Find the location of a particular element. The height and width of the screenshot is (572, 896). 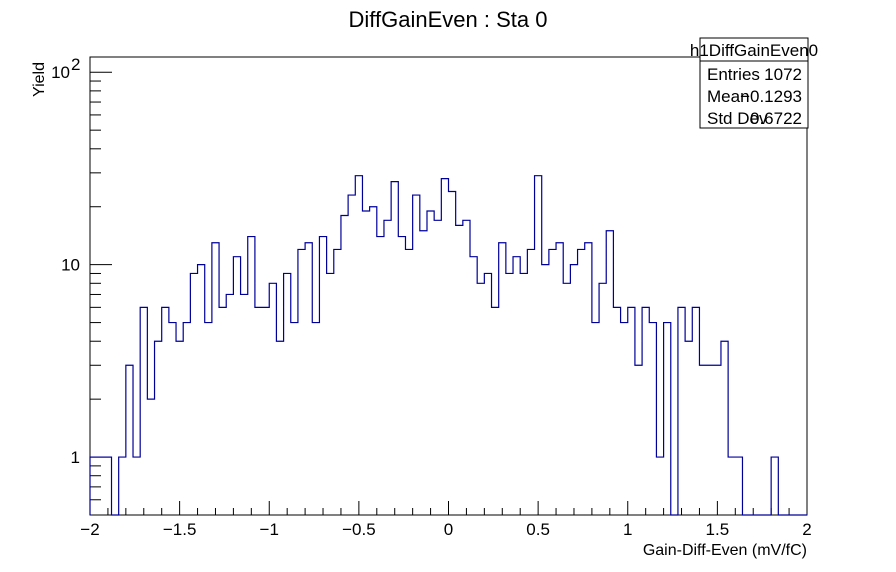

stats-stddev-value: 0.6722 is located at coordinates (776, 118).